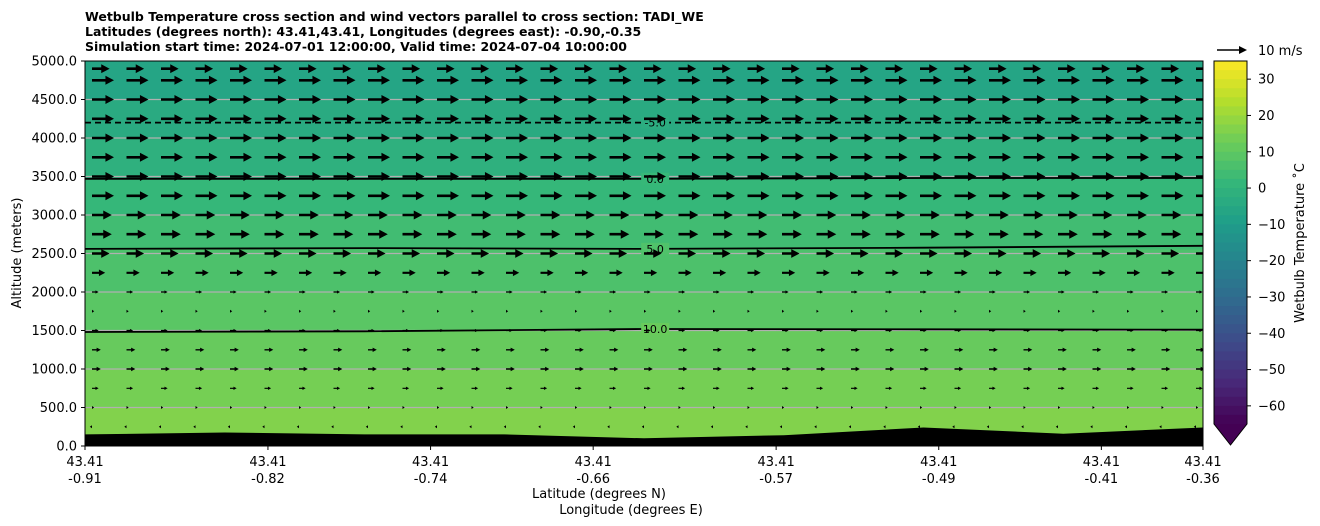 The height and width of the screenshot is (526, 1320). Describe the element at coordinates (85, 479) in the screenshot. I see `x-tick-lon-label: -0.91` at that location.